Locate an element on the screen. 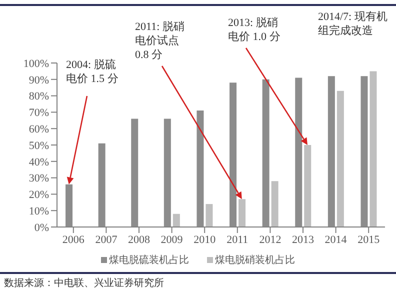 This screenshot has width=396, height=291. y-tick-label: 50% is located at coordinates (38, 146).